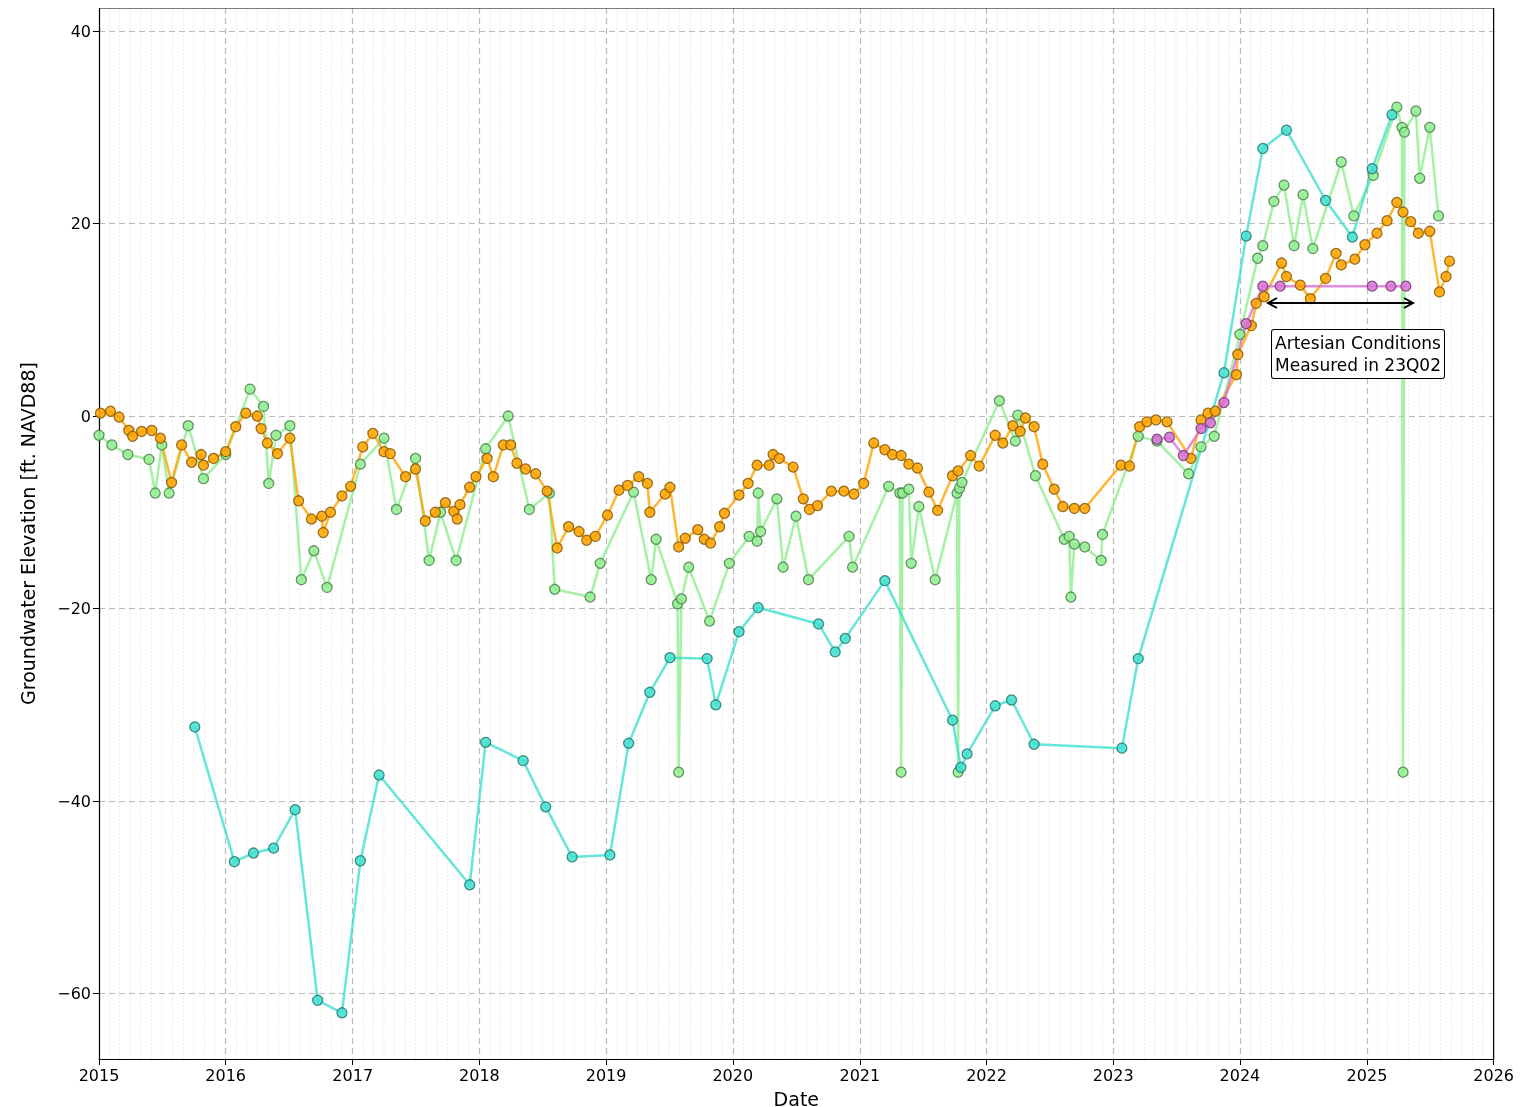  I want to click on x-tick-label: 2026, so click(1493, 1075).